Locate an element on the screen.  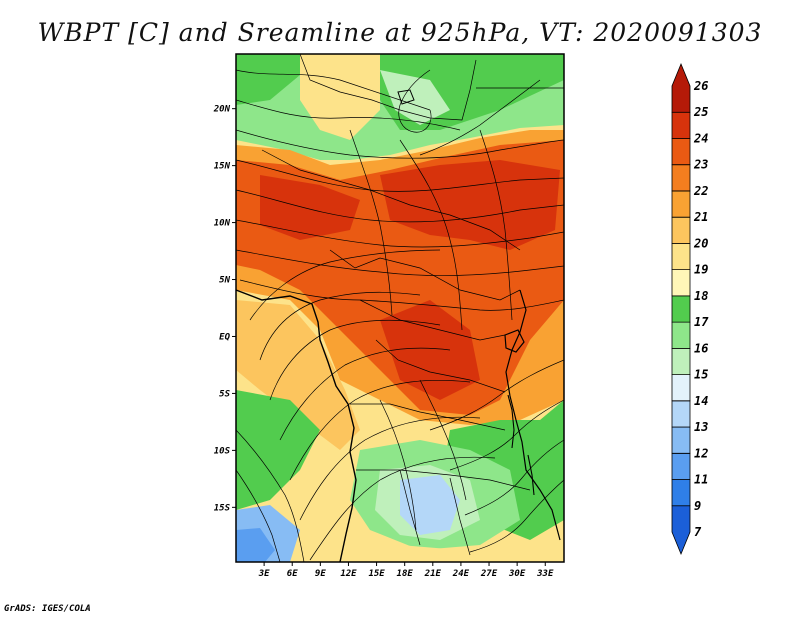
colorbar-label: 7 is located at coordinates (698, 532).